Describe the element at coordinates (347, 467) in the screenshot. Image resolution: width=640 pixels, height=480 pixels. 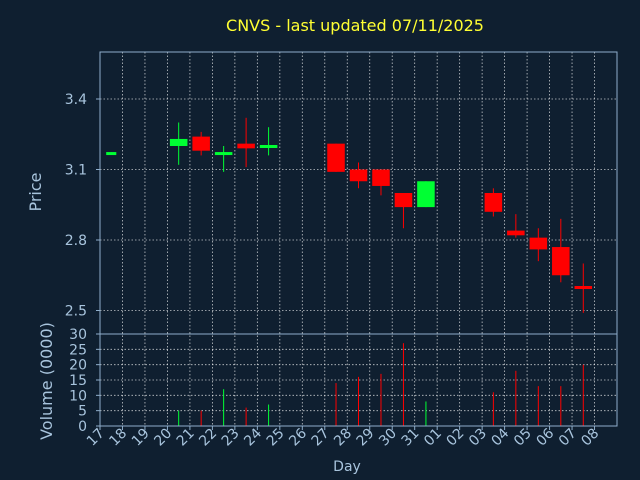
I see `day-axis-label: Day` at that location.